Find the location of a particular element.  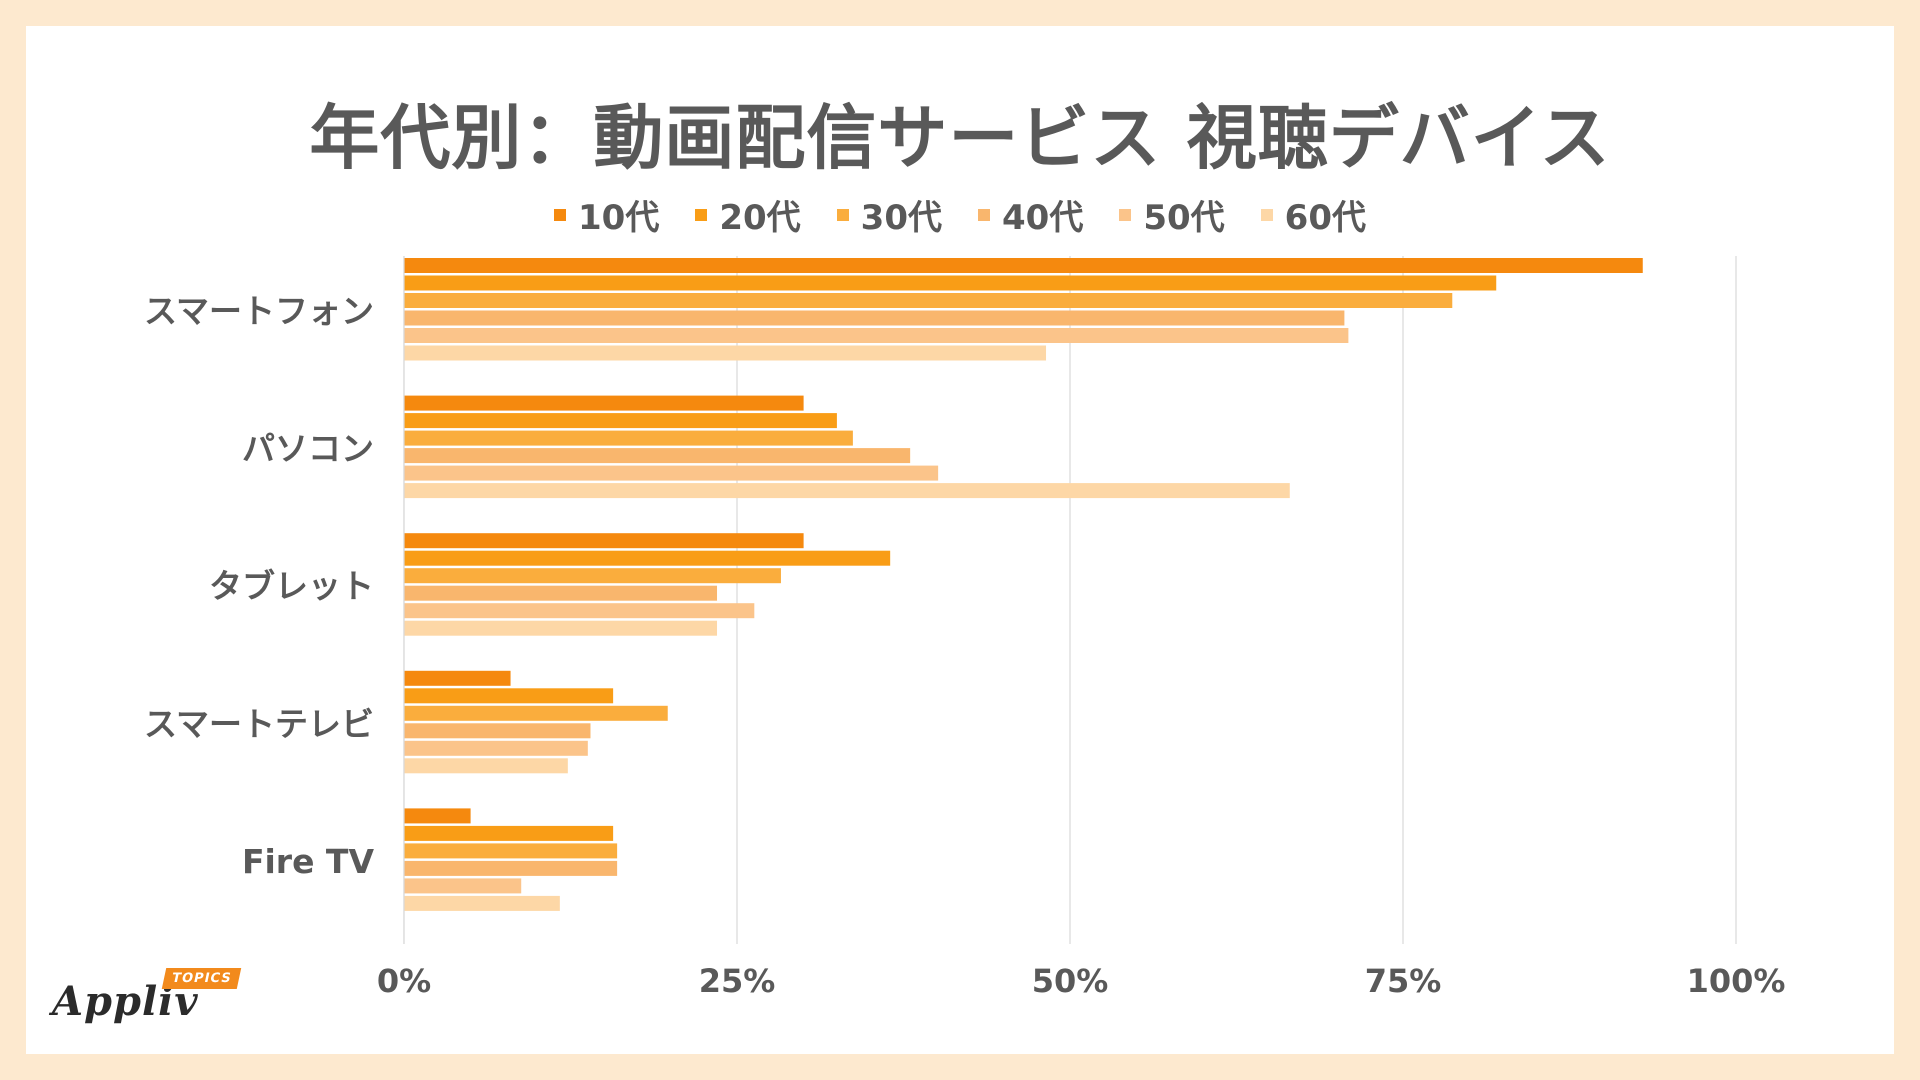

legend-label-5: 60代 is located at coordinates (1325, 218).